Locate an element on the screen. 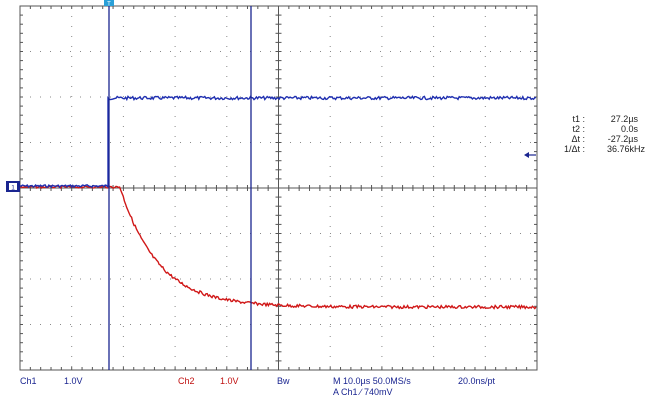 Image resolution: width=662 pixels, height=400 pixels. t2-label: t2 : is located at coordinates (578, 129).